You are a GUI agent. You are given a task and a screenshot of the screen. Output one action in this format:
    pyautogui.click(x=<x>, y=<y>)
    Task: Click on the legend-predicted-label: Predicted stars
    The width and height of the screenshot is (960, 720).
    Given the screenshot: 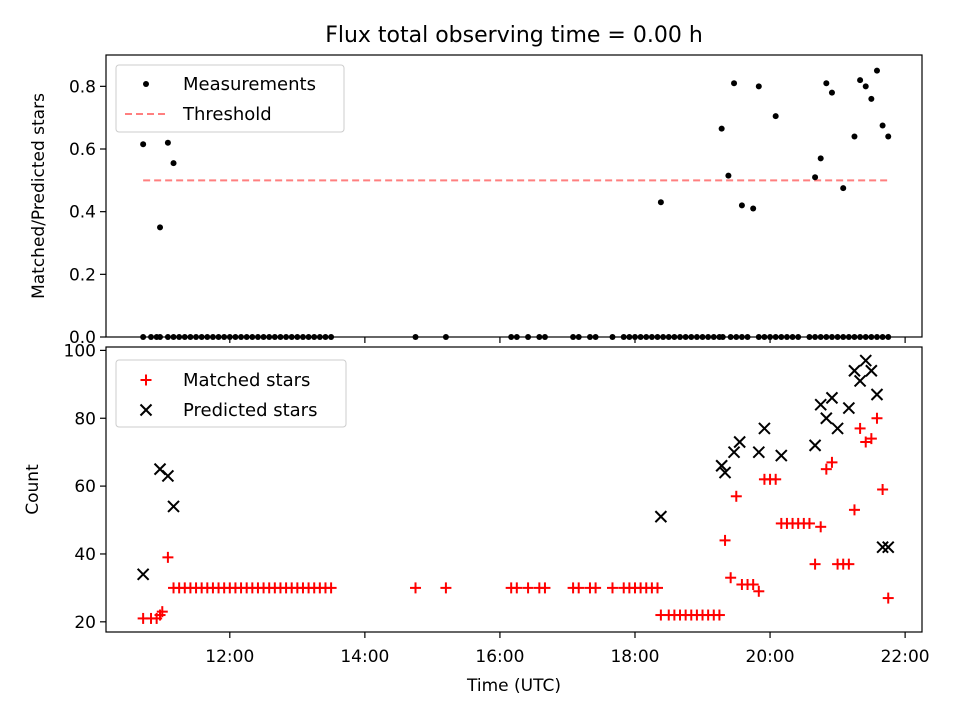 What is the action you would take?
    pyautogui.click(x=250, y=410)
    